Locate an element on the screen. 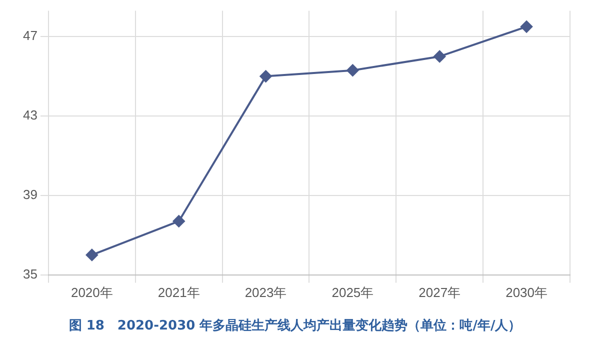 The width and height of the screenshot is (600, 348). text: 图 18 2020-2030 年多晶硅生产线人均产出量变化趋势（单位：吨/年/人） is located at coordinates (295, 326).